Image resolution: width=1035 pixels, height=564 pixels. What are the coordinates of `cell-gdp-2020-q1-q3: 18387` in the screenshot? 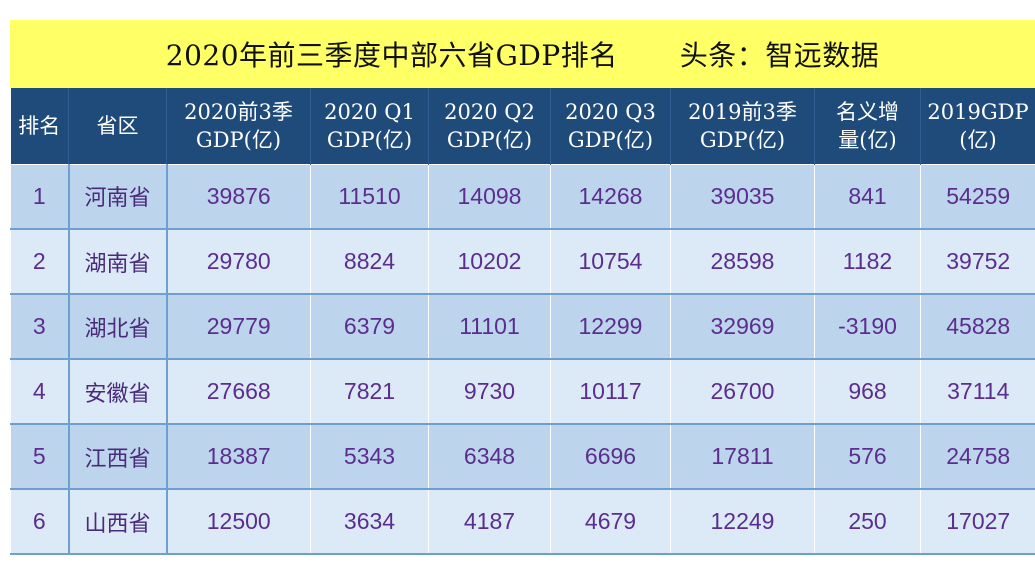 It's located at (238, 456).